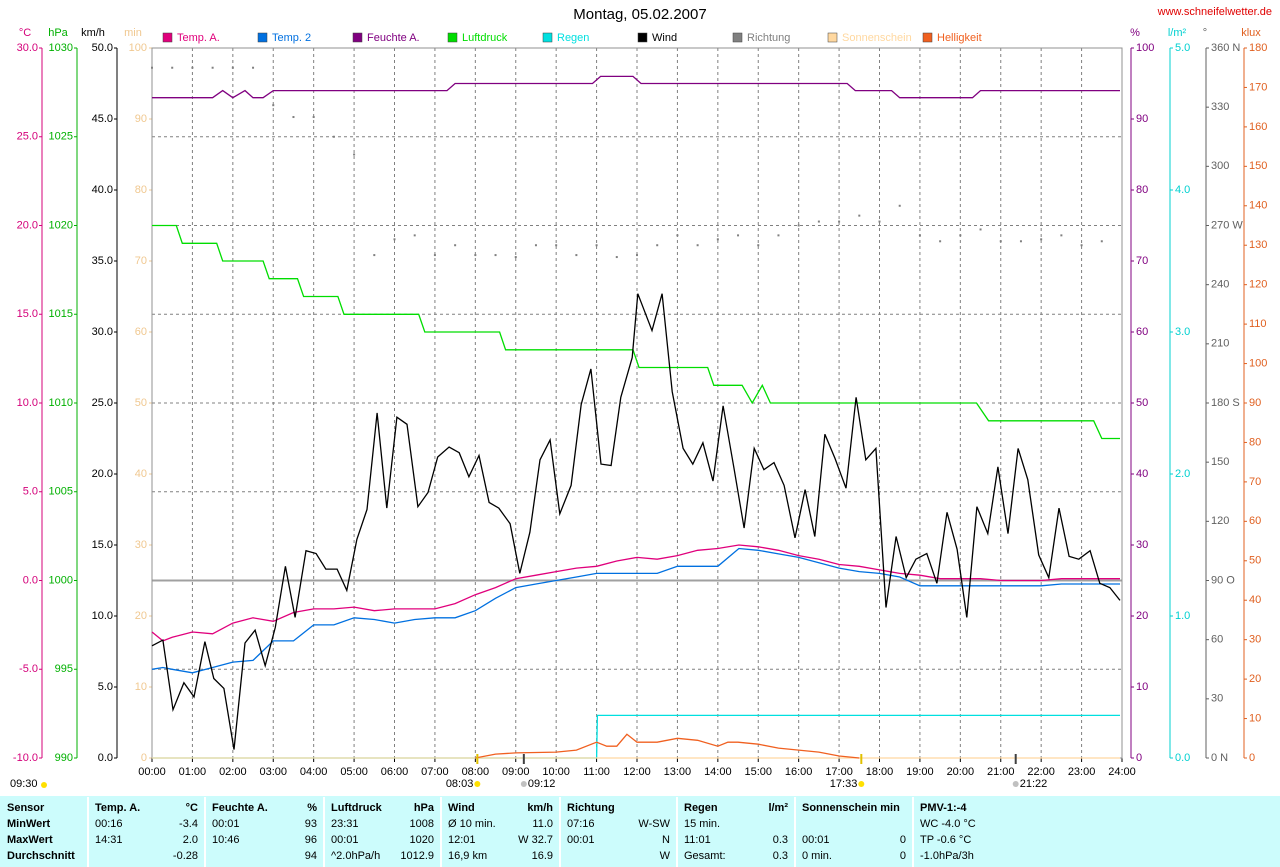  Describe the element at coordinates (639, 14) in the screenshot. I see `chart-title: Montag, 05.02.2007` at that location.